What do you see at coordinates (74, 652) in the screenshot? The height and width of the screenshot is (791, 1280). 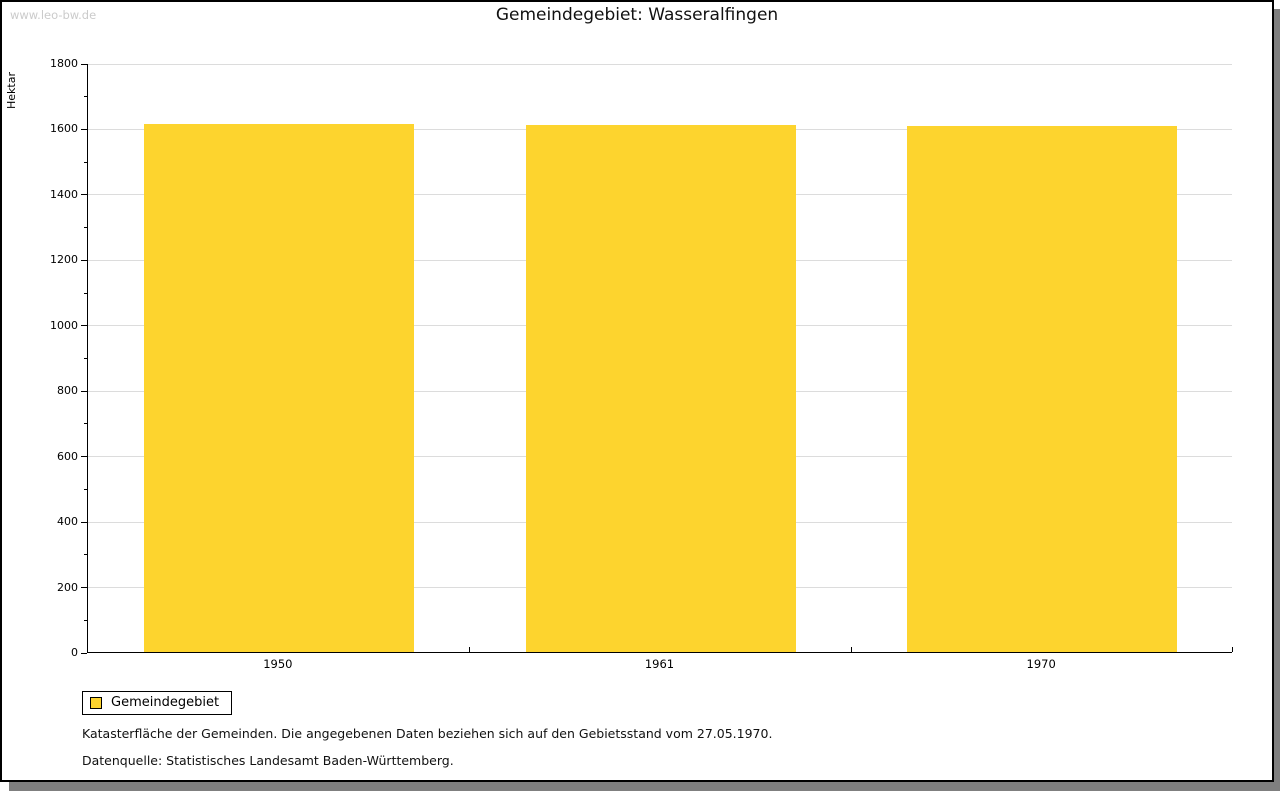 I see `y-tick-label: 0` at bounding box center [74, 652].